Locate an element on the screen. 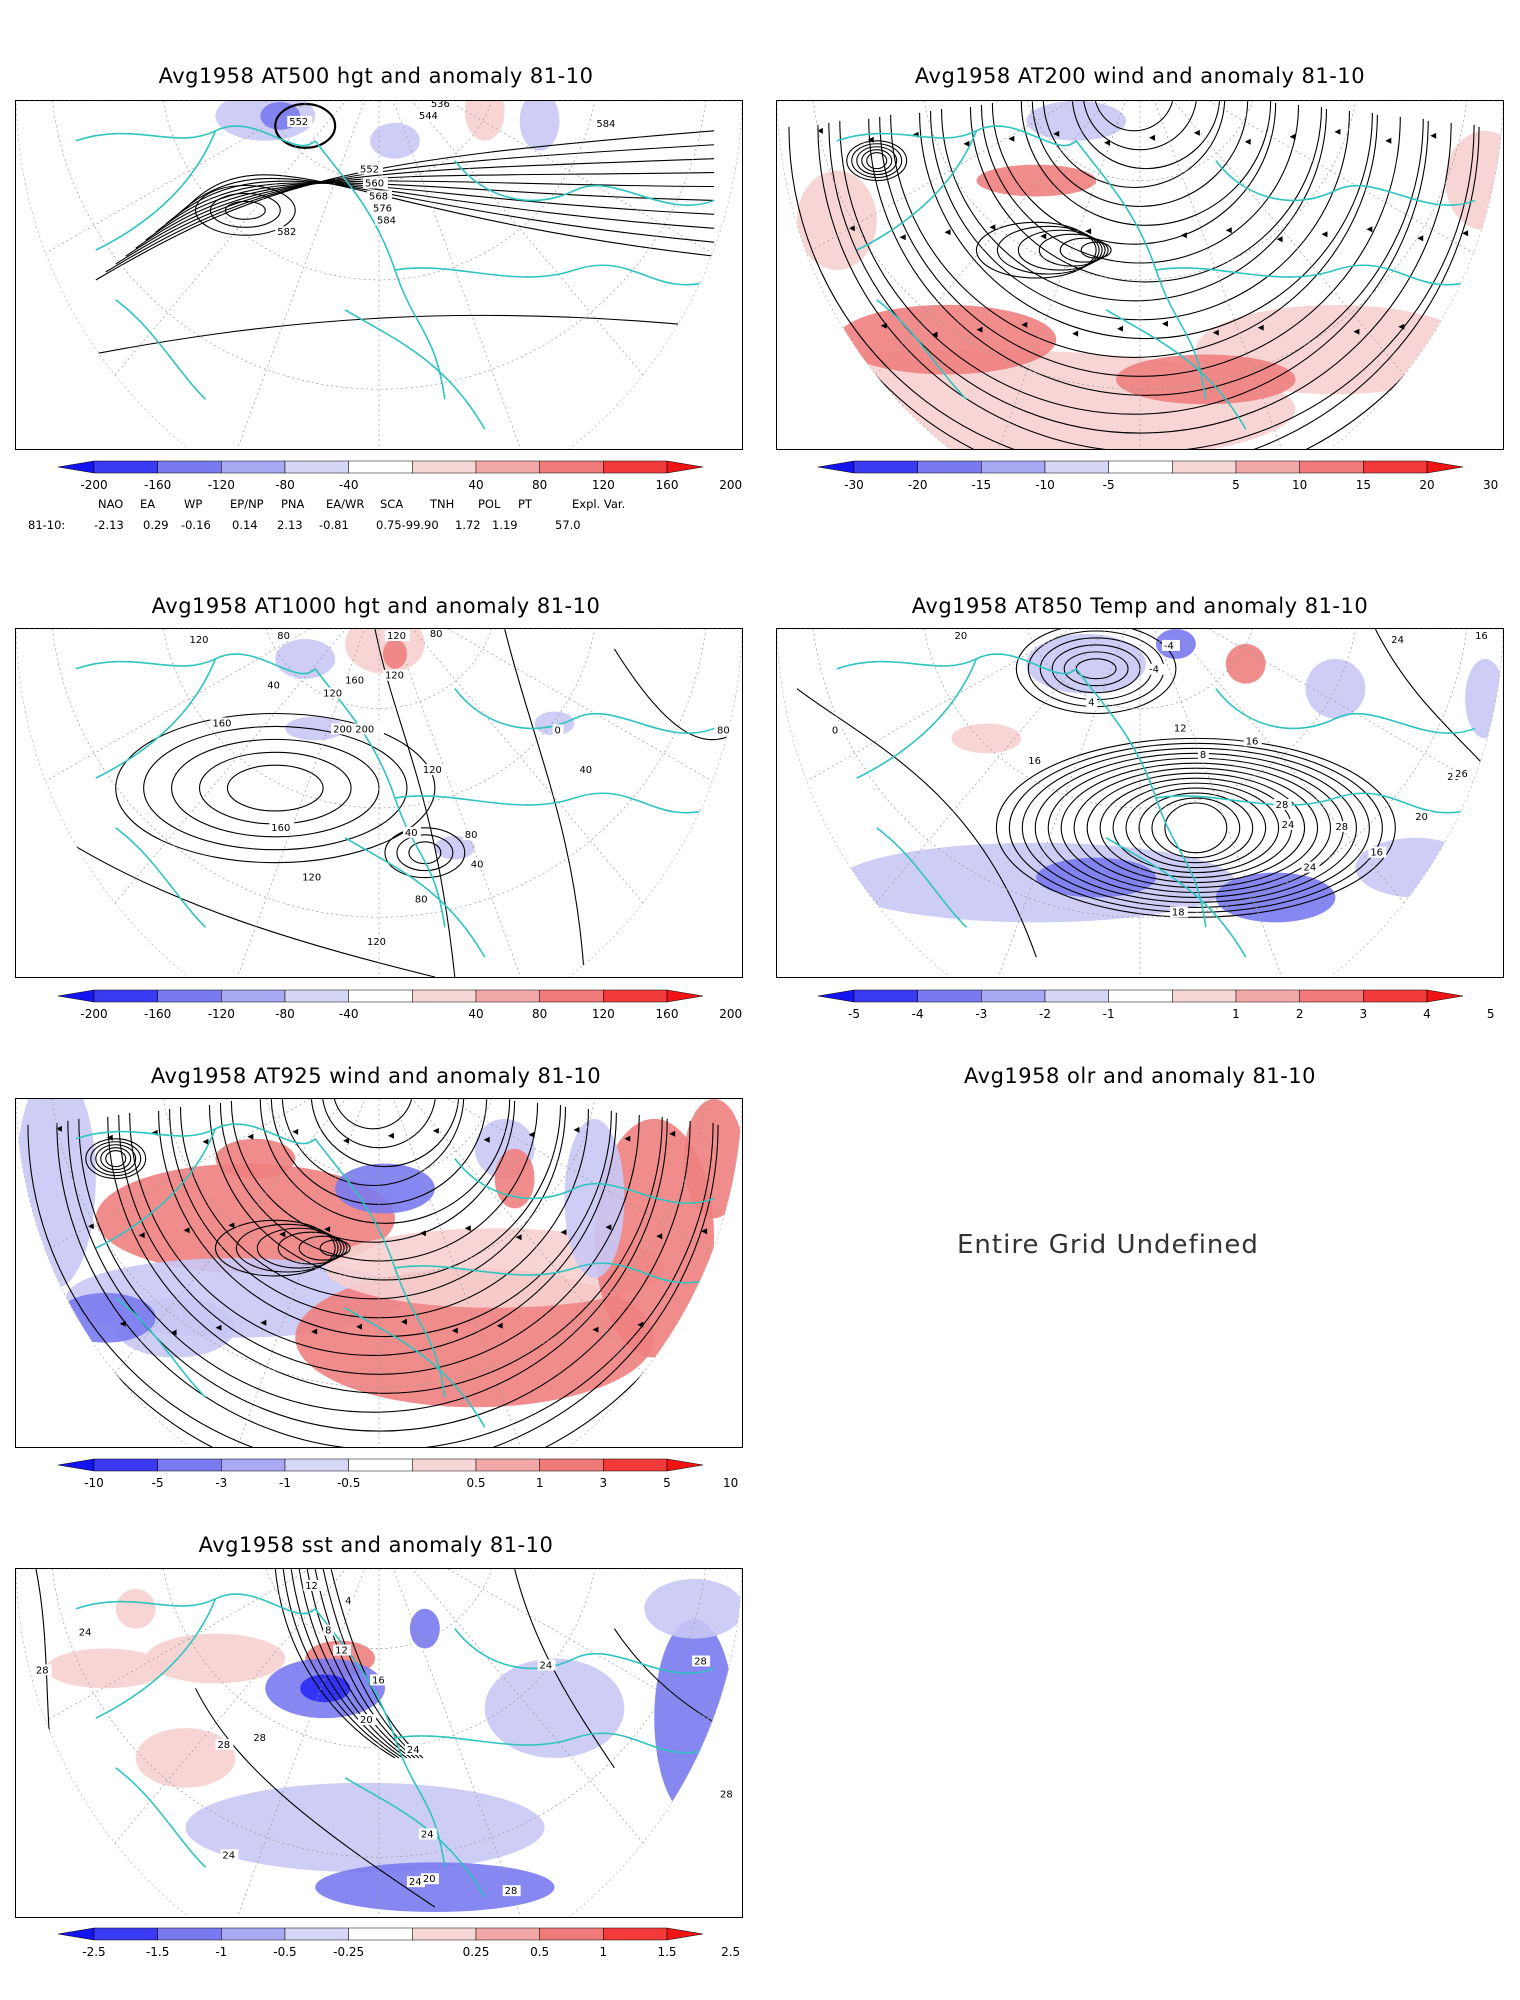 The height and width of the screenshot is (2000, 1520). colorbar-tick-label: 30 is located at coordinates (1490, 485).